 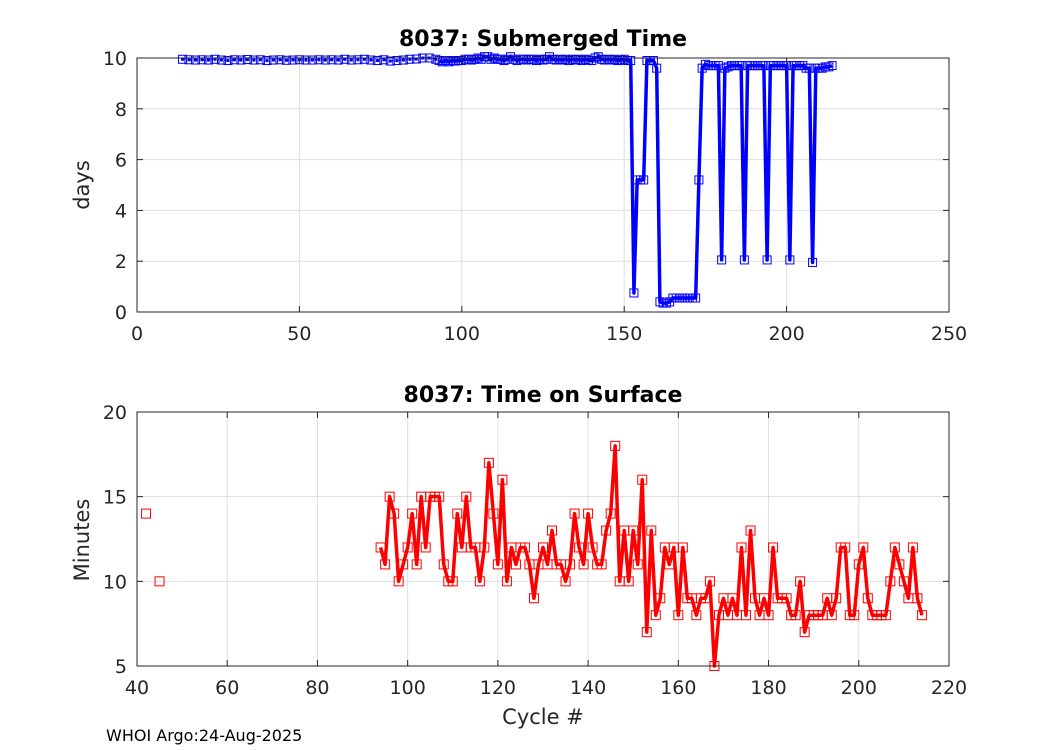 I want to click on top-xtick-label: 150, so click(x=624, y=334).